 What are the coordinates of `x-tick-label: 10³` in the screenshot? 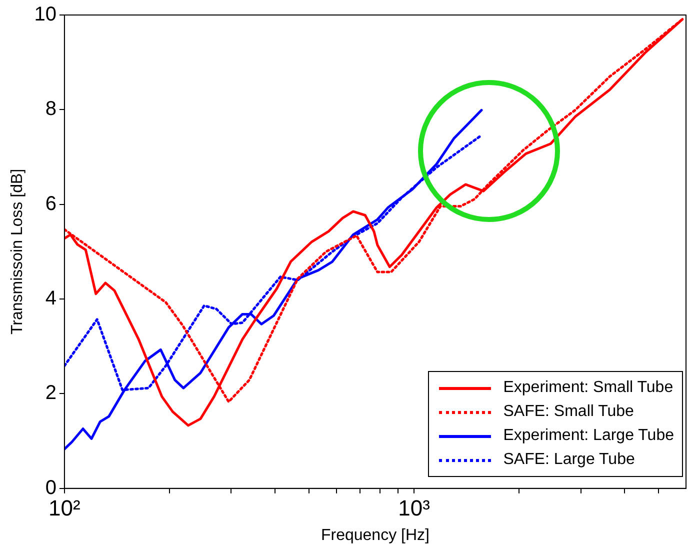 It's located at (414, 508).